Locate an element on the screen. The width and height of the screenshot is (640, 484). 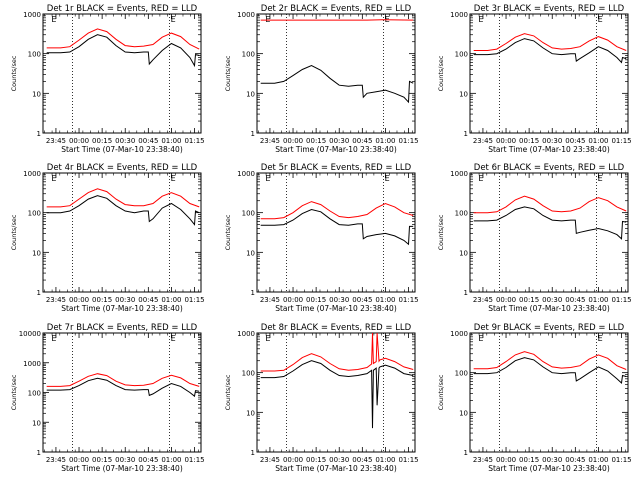
panel-title: Det 5r BLACK = Events, RED = LLD is located at coordinates (336, 168).